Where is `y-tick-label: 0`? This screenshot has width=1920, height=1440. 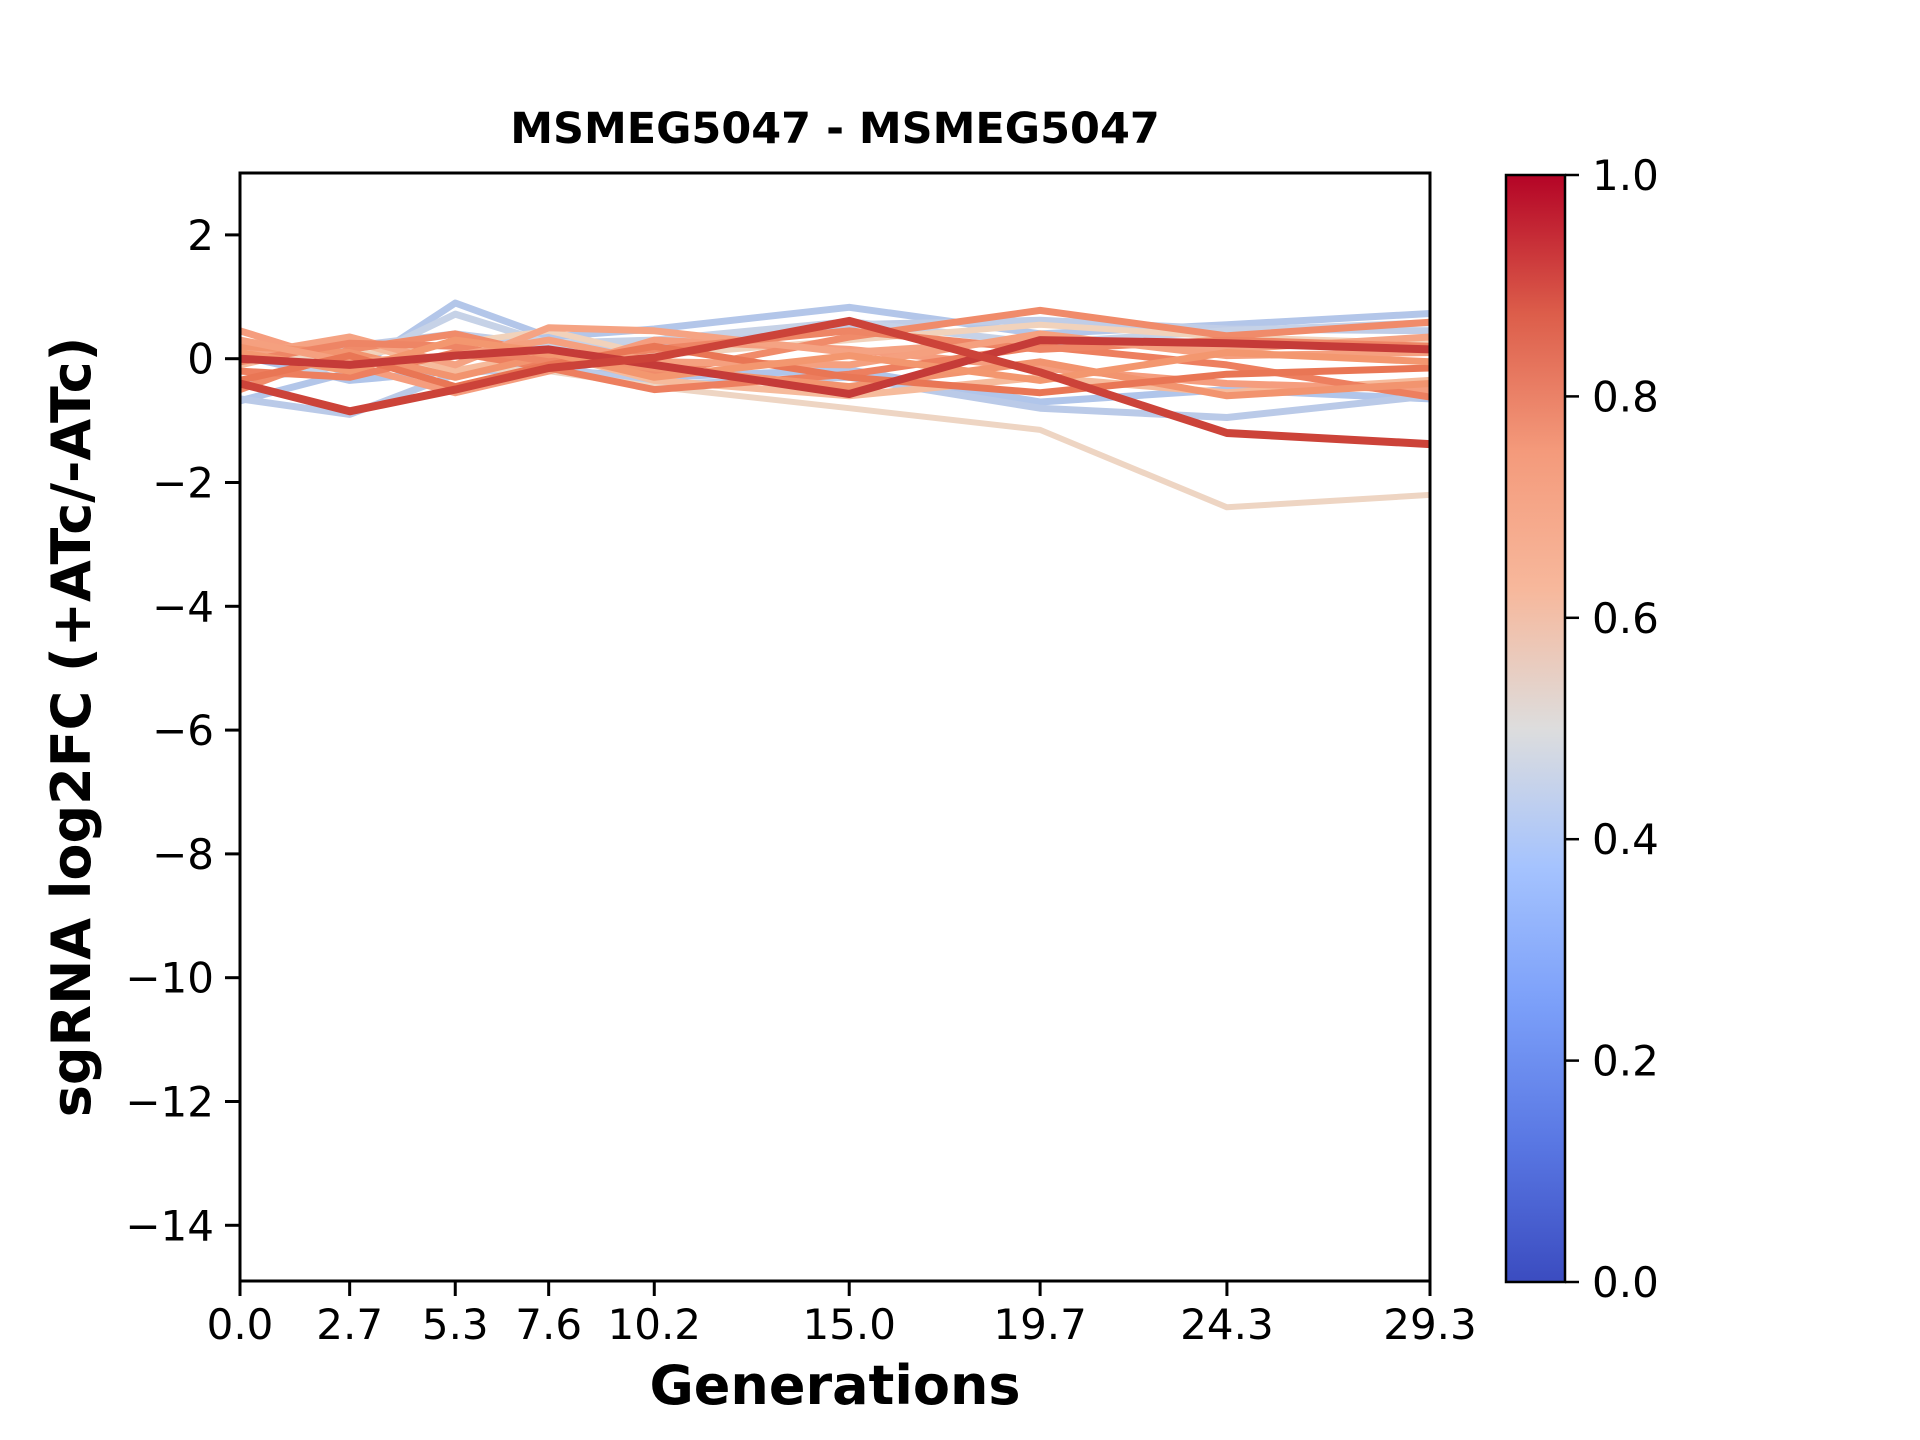
y-tick-label: 0 is located at coordinates (200, 359).